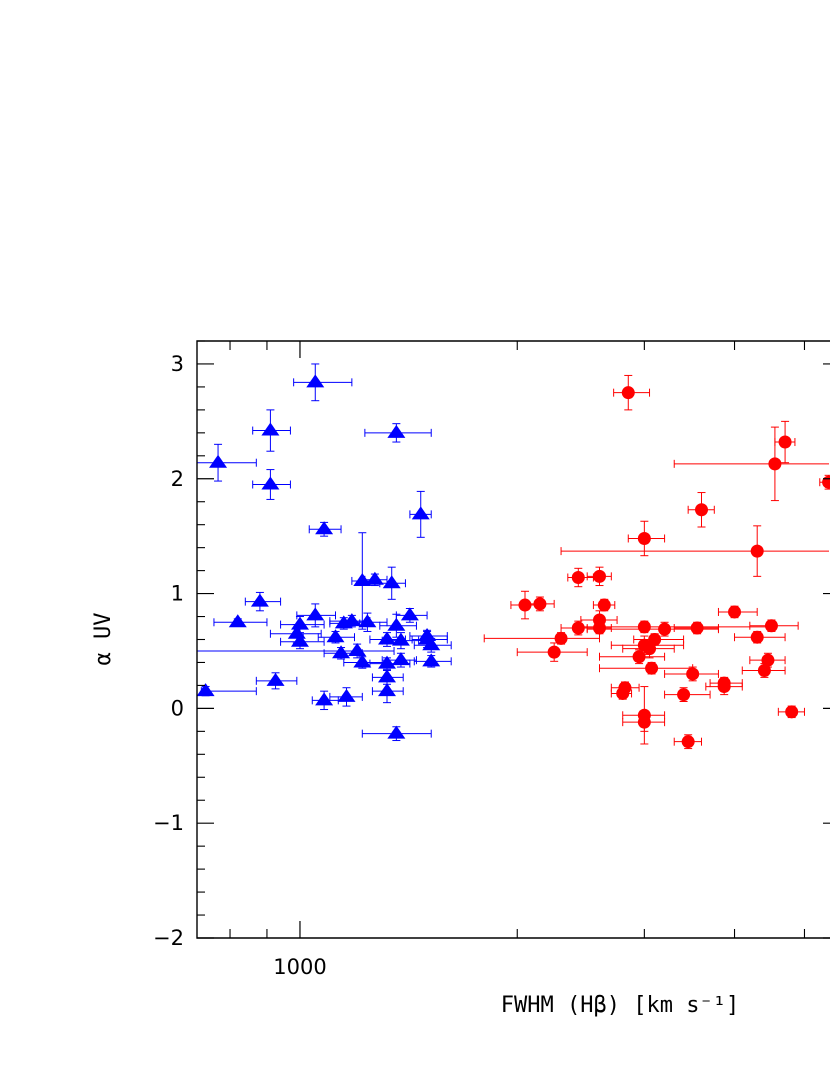 This screenshot has width=830, height=1075. I want to click on series-circles, so click(656, 562).